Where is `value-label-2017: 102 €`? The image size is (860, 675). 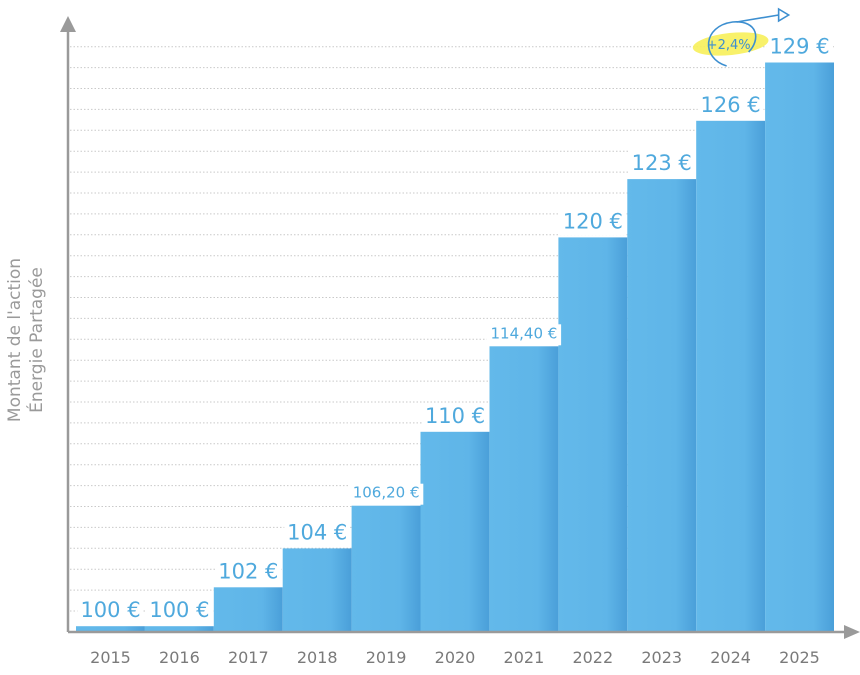 value-label-2017: 102 € is located at coordinates (248, 571).